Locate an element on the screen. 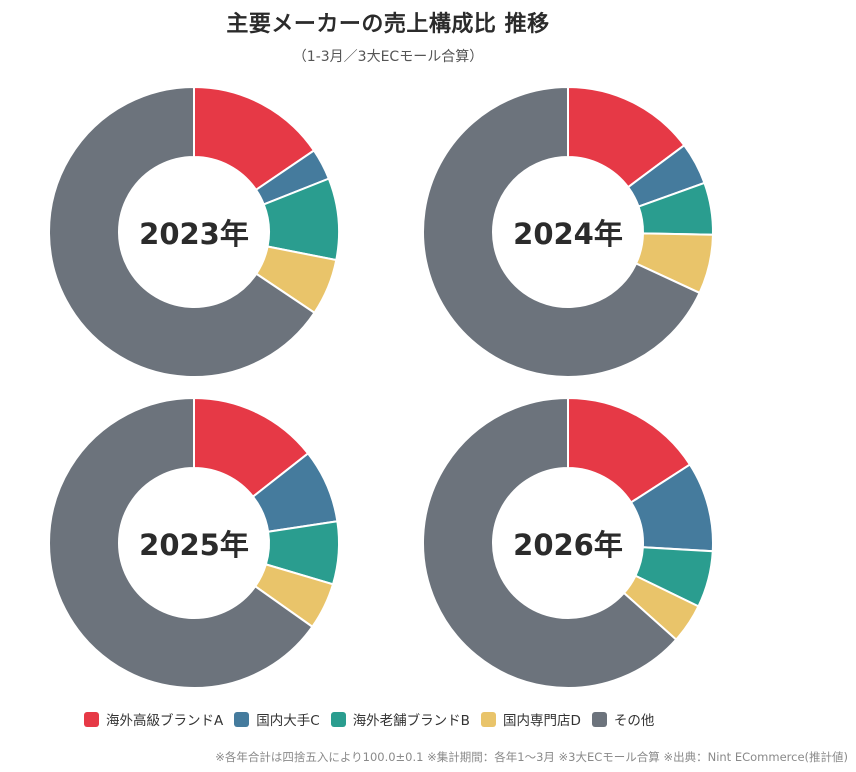 The height and width of the screenshot is (772, 856). donut-chart-2025: 2025年 is located at coordinates (194, 543).